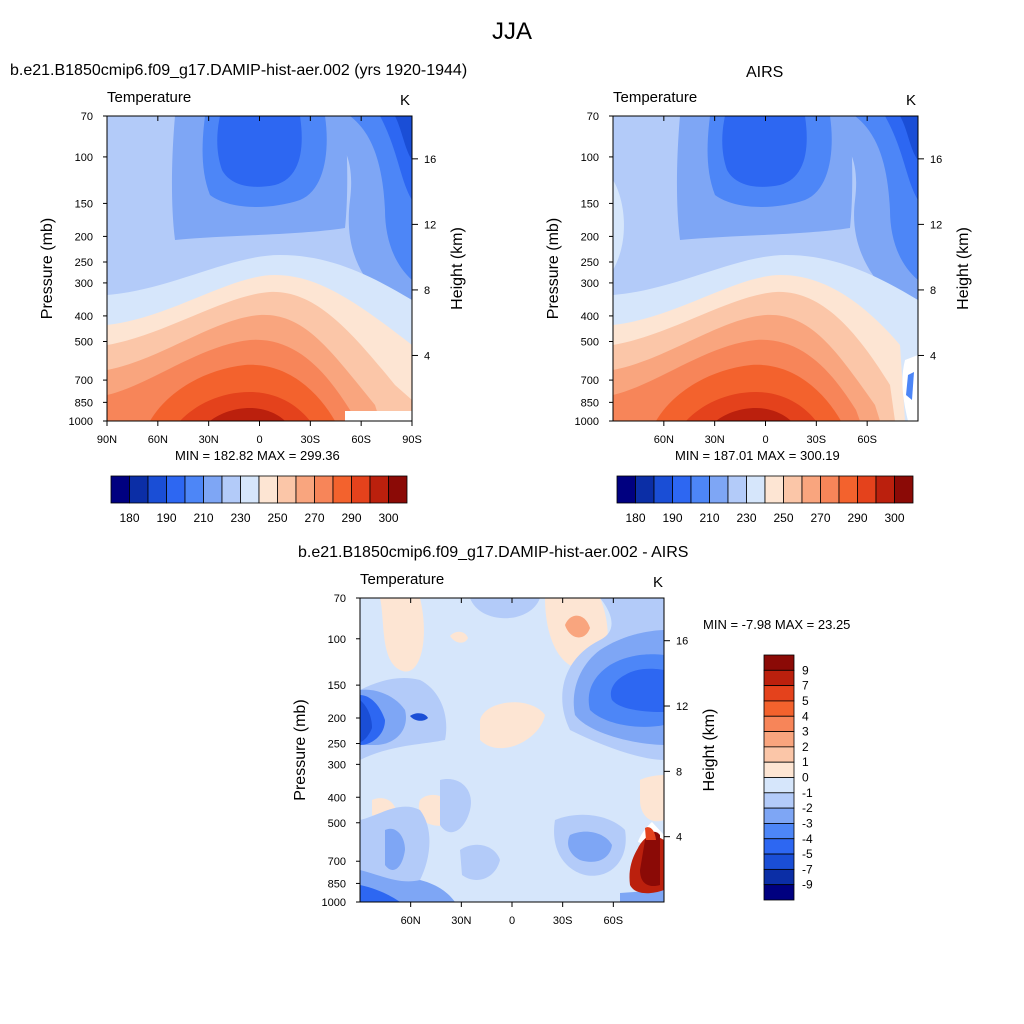 Image resolution: width=1024 pixels, height=1024 pixels. What do you see at coordinates (84, 237) in the screenshot?
I see `panel1-ytick-label: 200` at bounding box center [84, 237].